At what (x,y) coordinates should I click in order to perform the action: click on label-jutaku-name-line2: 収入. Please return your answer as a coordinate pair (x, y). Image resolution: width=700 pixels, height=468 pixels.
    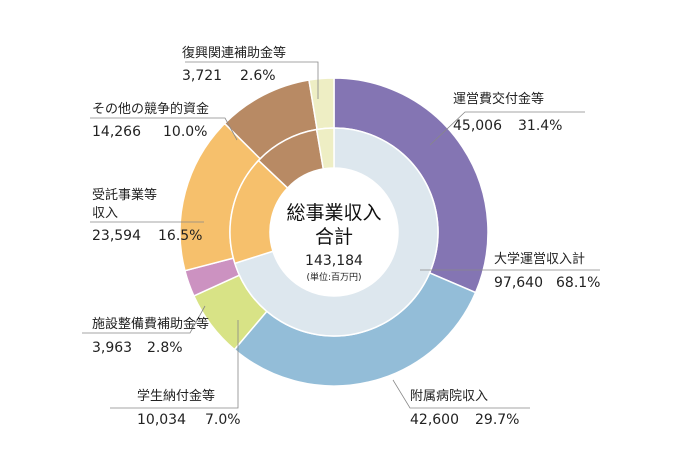
    Looking at the image, I should click on (105, 213).